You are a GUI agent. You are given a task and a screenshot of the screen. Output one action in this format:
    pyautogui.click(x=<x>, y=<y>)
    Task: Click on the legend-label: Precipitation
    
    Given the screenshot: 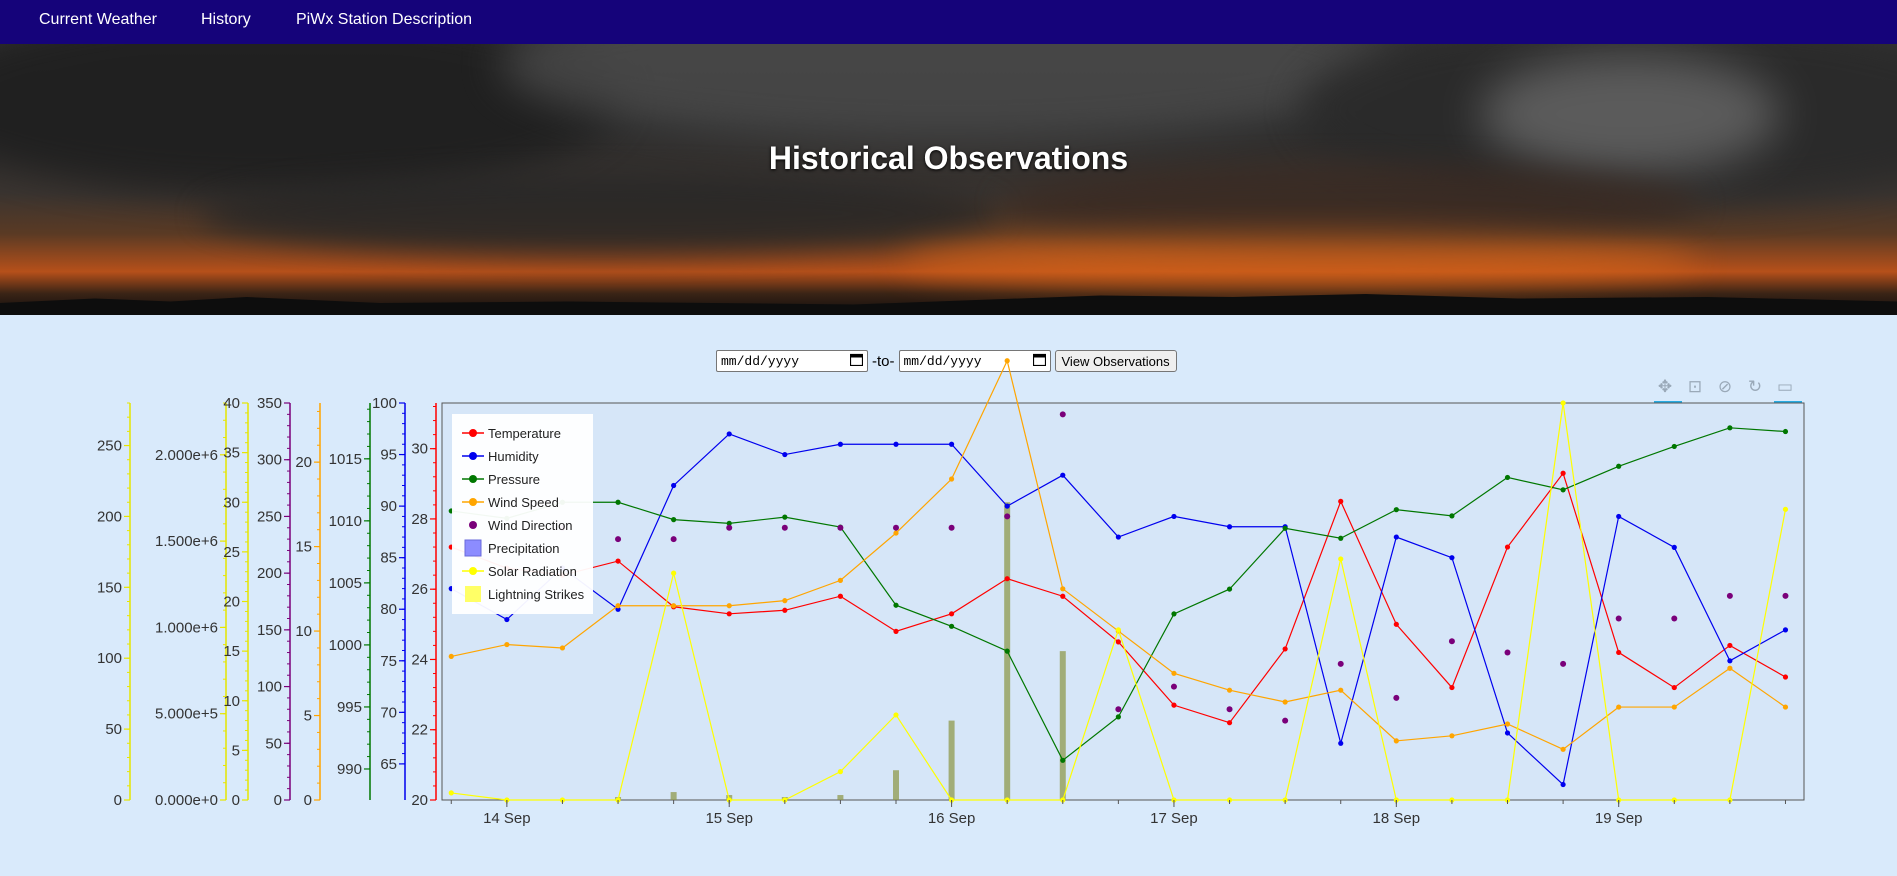 What is the action you would take?
    pyautogui.click(x=524, y=548)
    